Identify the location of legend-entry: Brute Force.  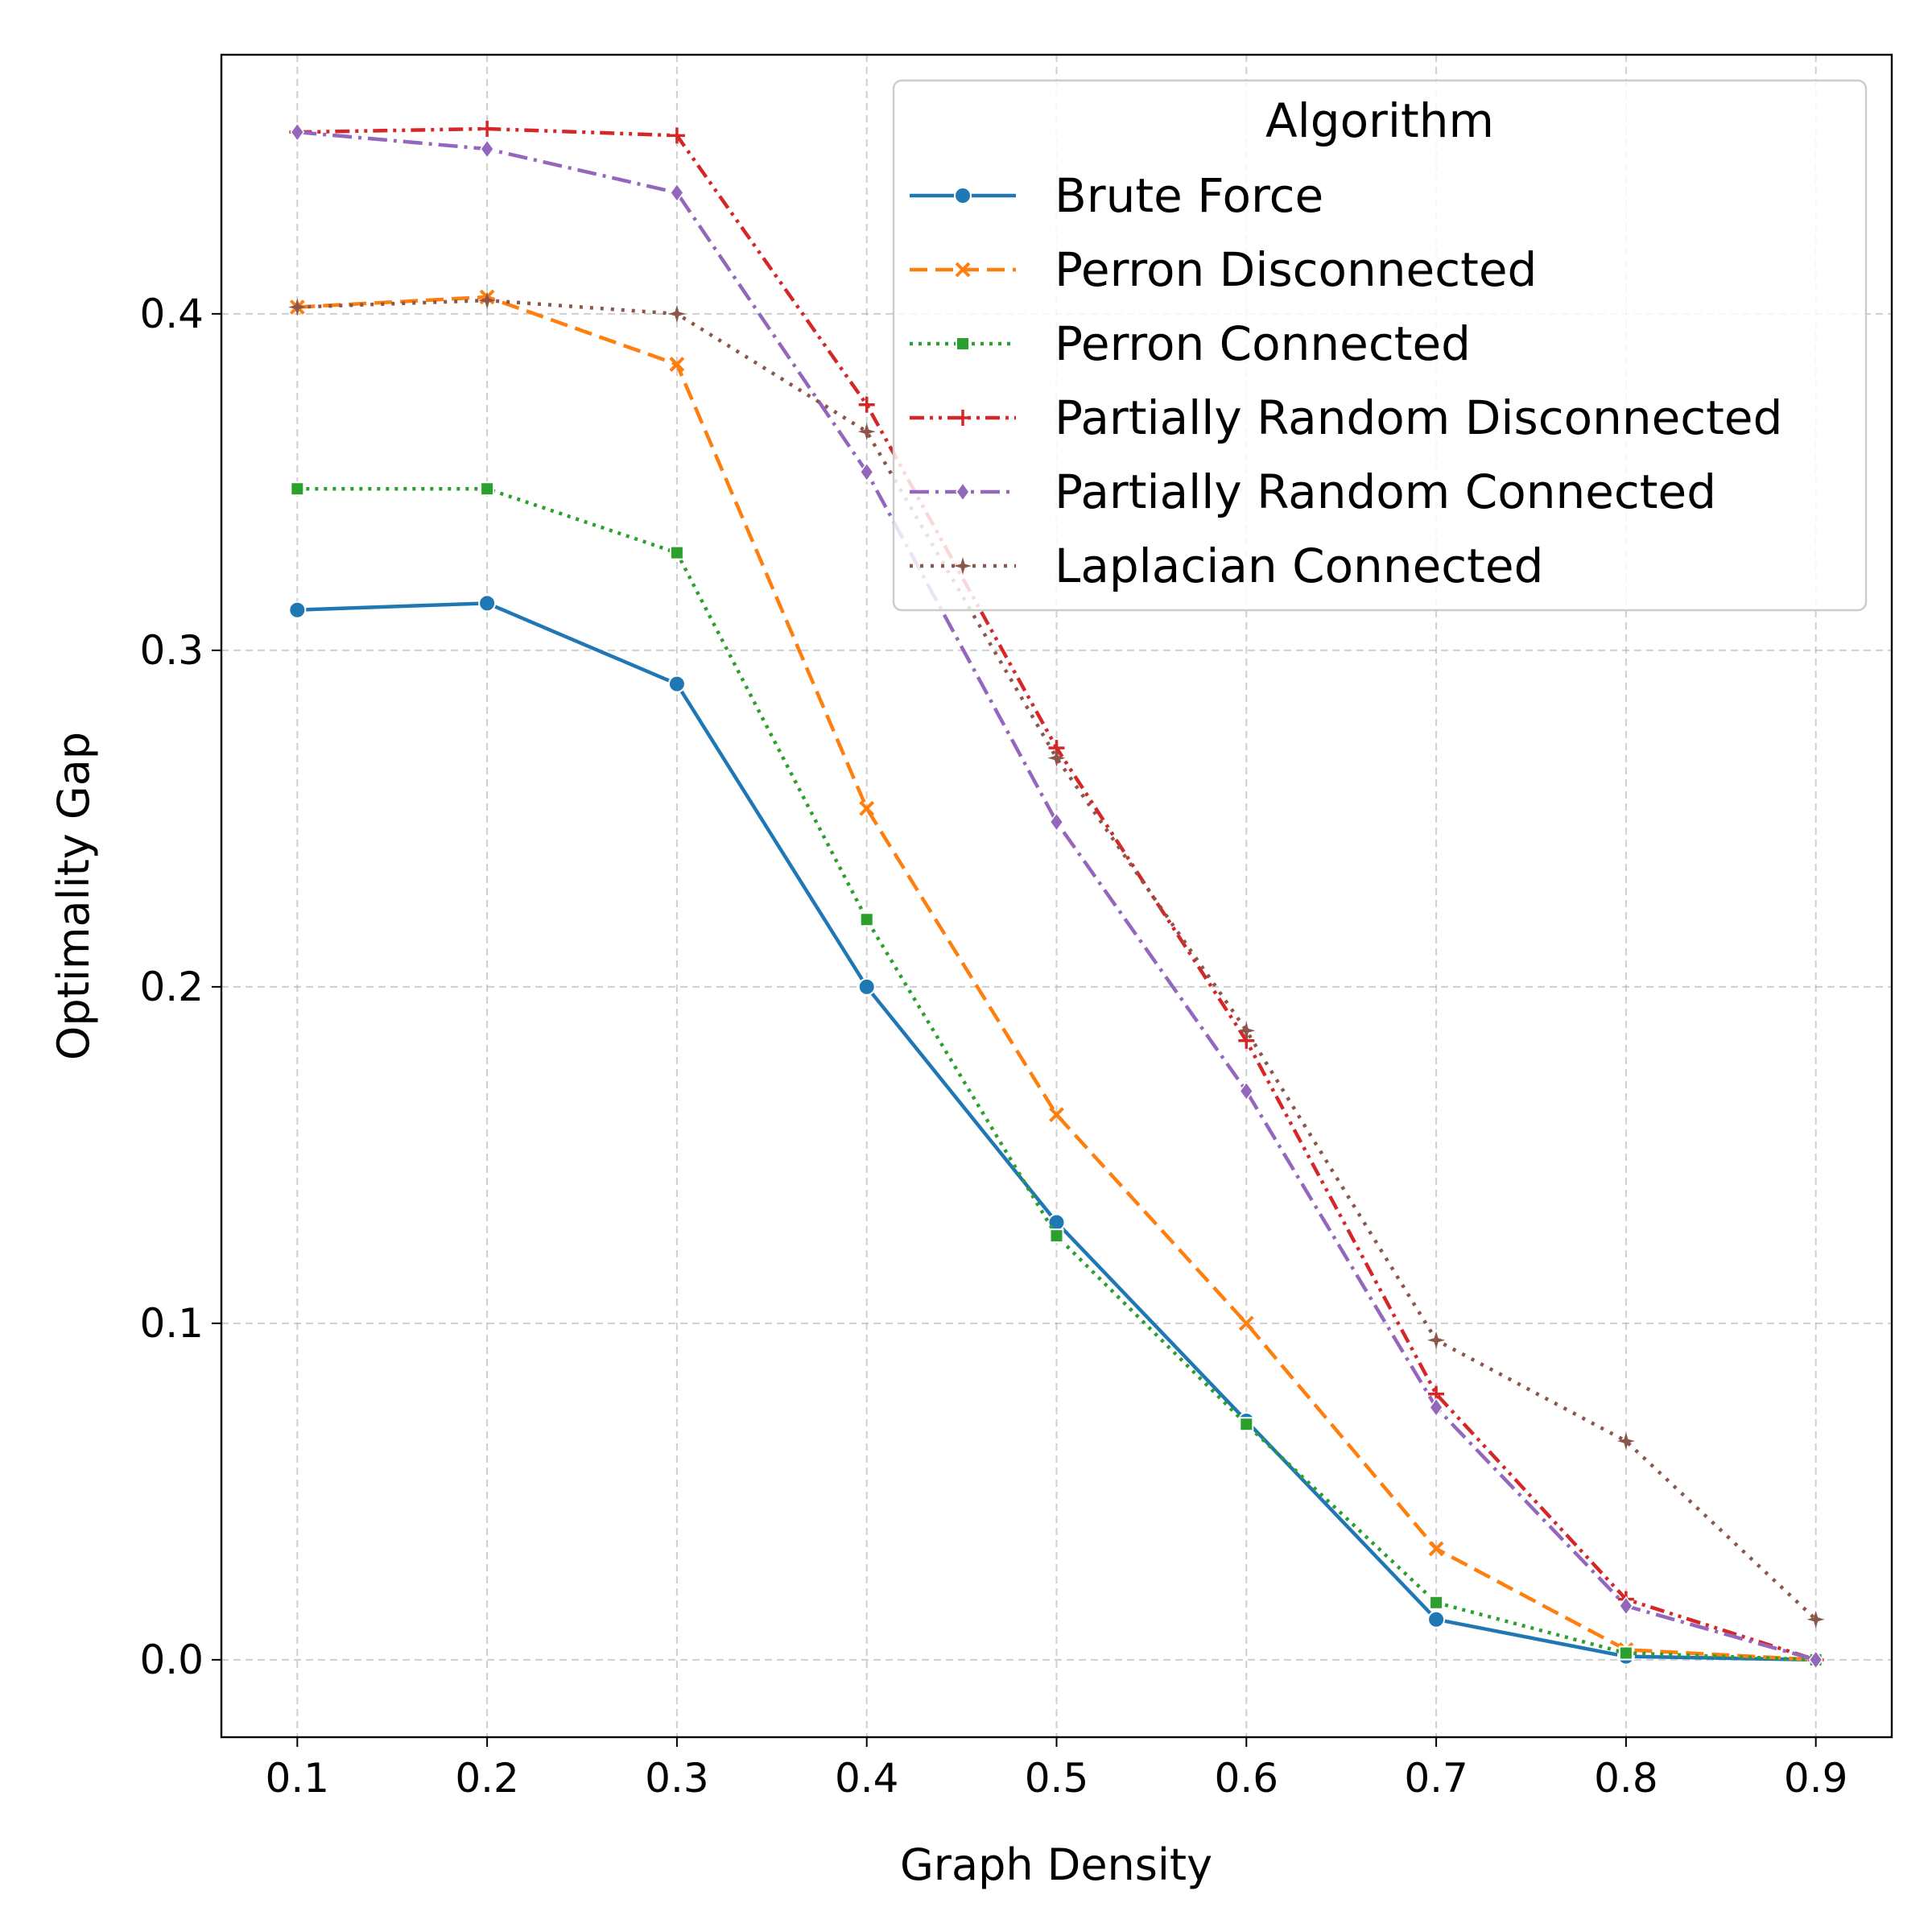
(1116, 195).